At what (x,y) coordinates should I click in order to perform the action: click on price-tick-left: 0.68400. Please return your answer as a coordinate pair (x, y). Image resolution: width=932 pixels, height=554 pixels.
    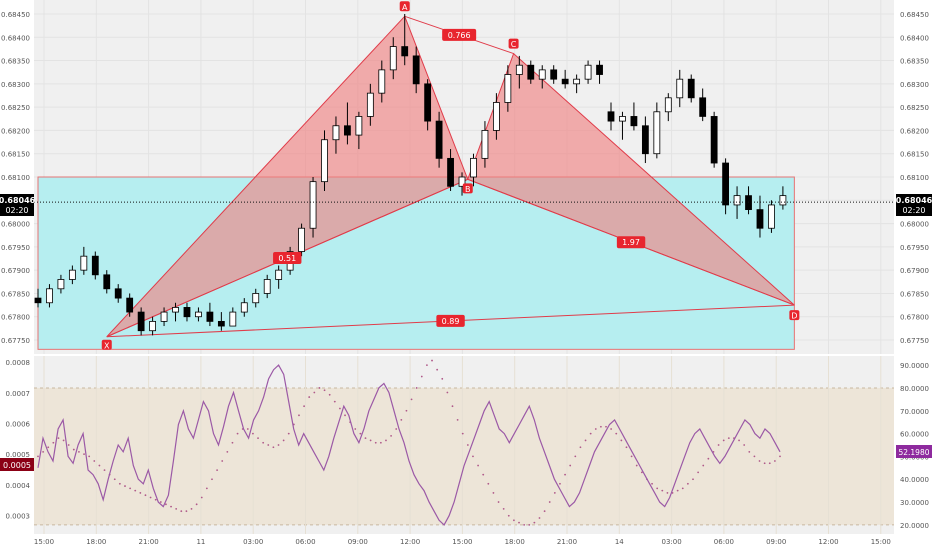
    Looking at the image, I should click on (15, 38).